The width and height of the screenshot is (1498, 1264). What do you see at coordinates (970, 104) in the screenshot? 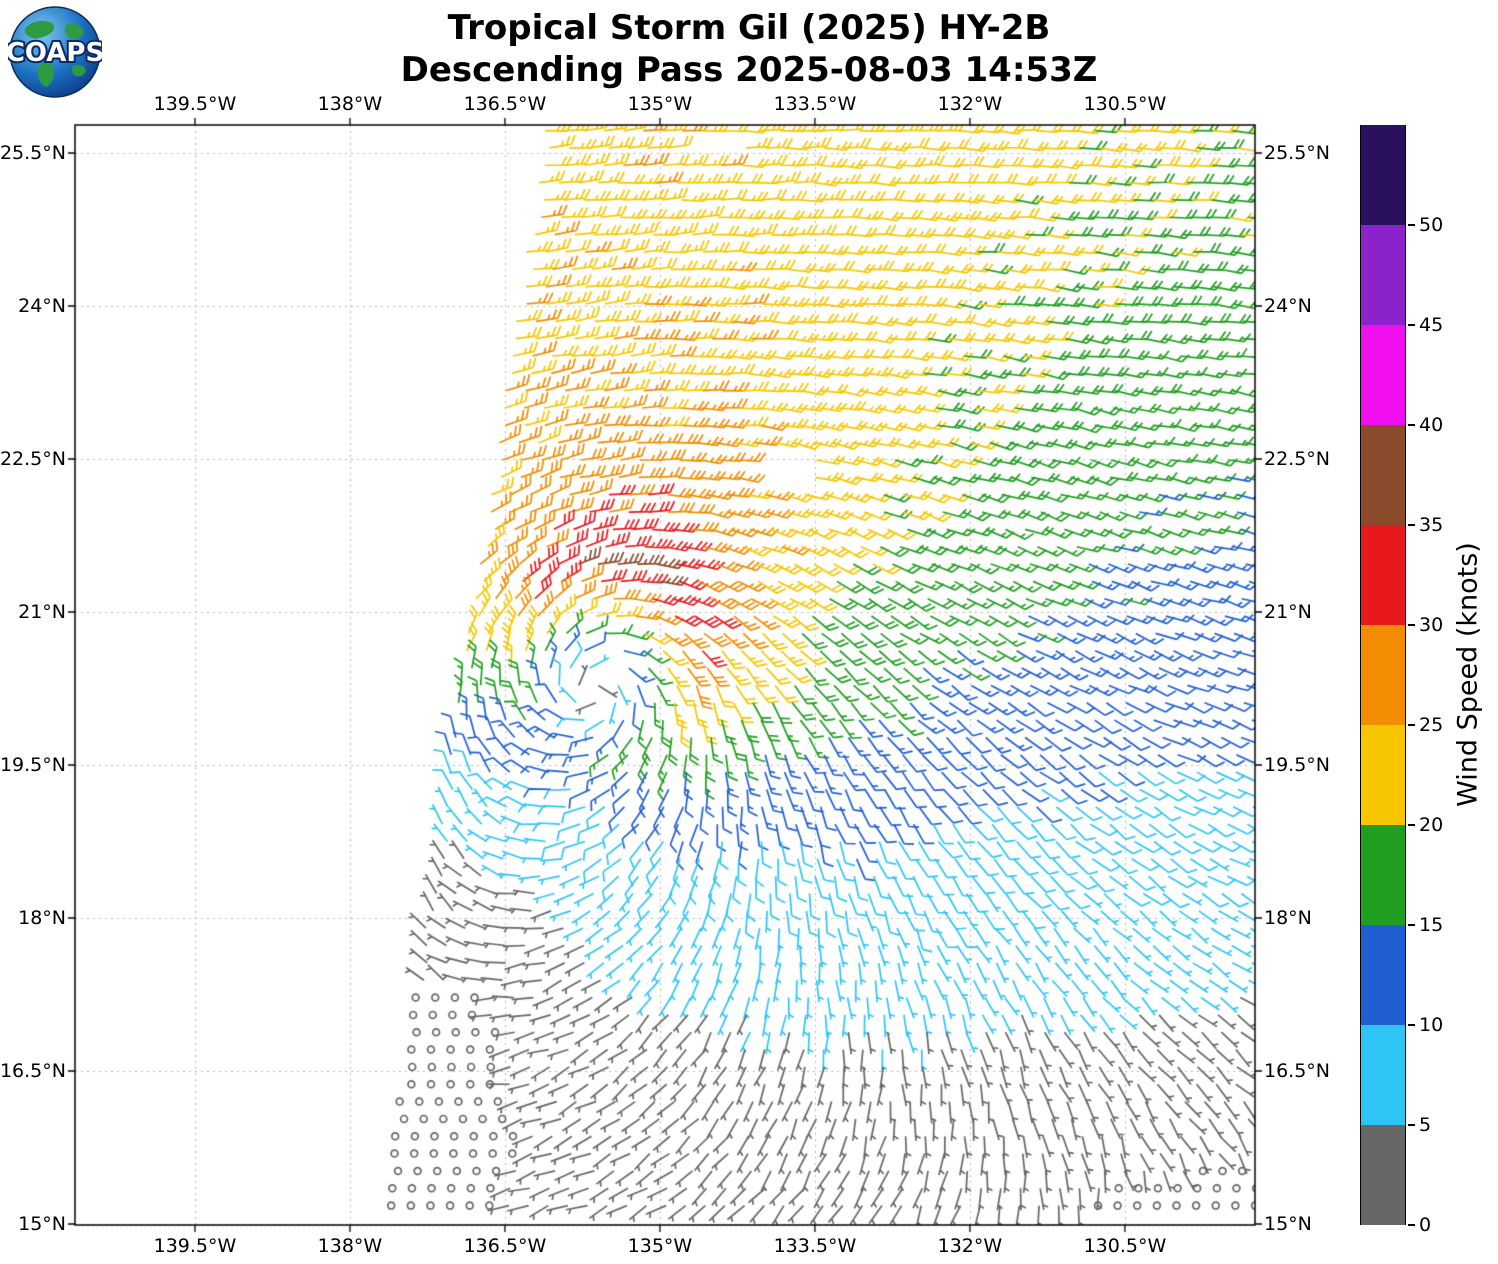
I see `lon-tick-label-top: 132°W` at bounding box center [970, 104].